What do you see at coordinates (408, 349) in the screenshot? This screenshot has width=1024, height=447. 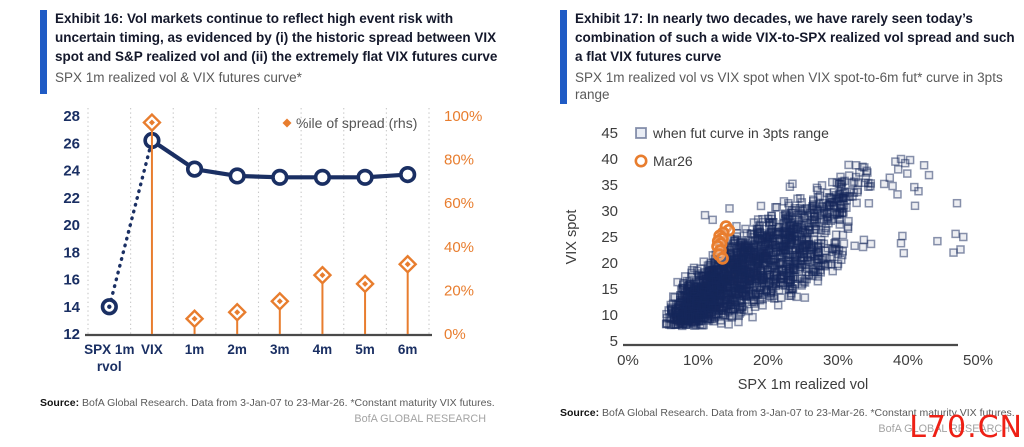 I see `svg-text: 6m` at bounding box center [408, 349].